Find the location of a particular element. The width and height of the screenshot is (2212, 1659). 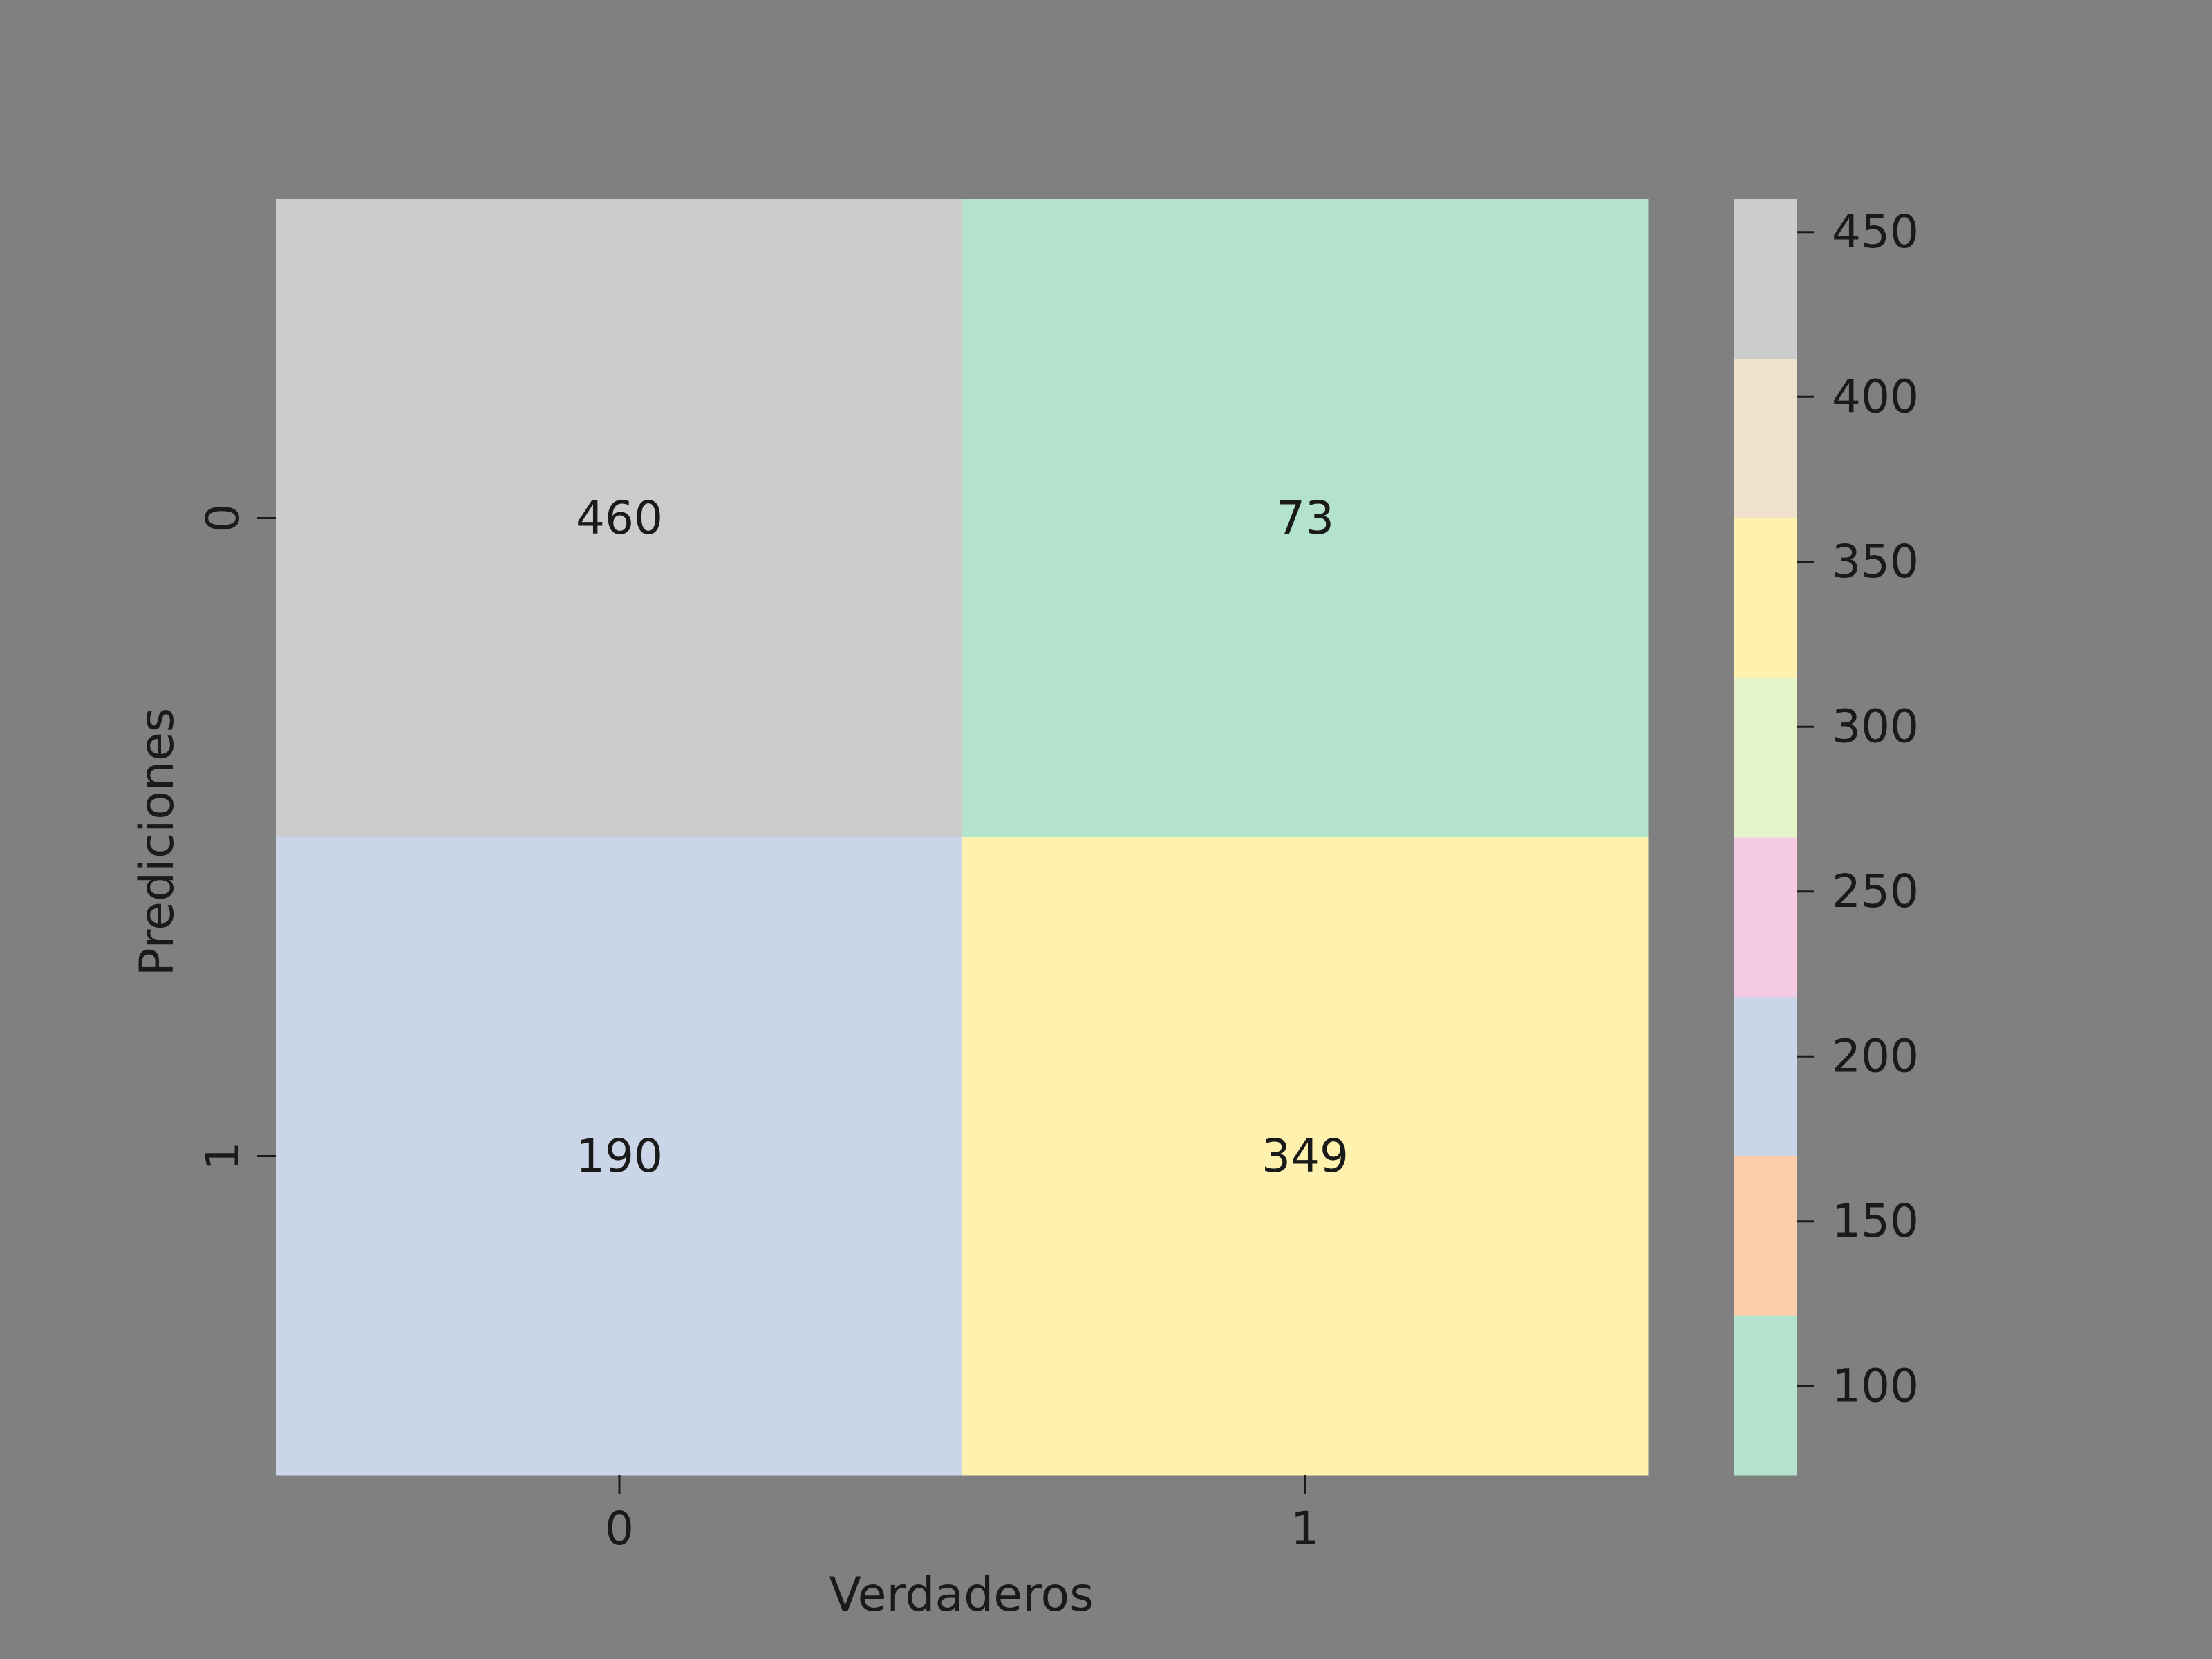

heatmap-annotations: 460 73 190 349 is located at coordinates (962, 837).